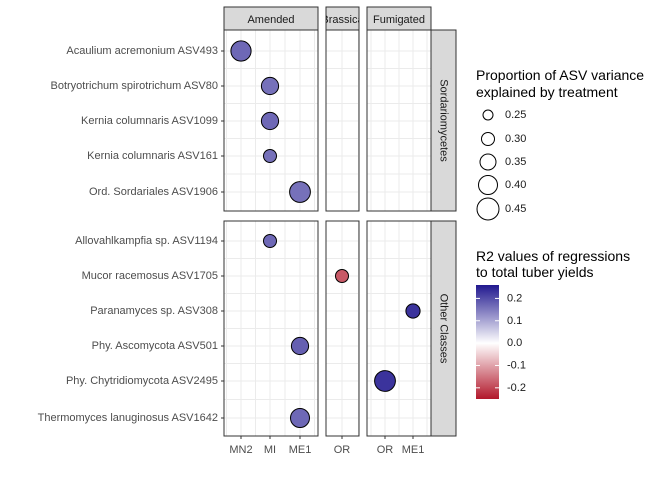  I want to click on strip-fumigated, so click(399, 18).